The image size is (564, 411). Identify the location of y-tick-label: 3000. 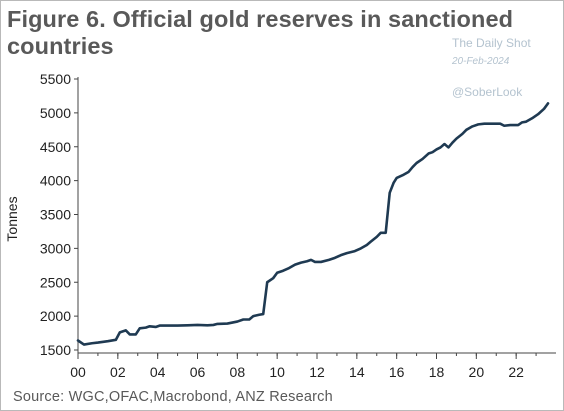
(55, 248).